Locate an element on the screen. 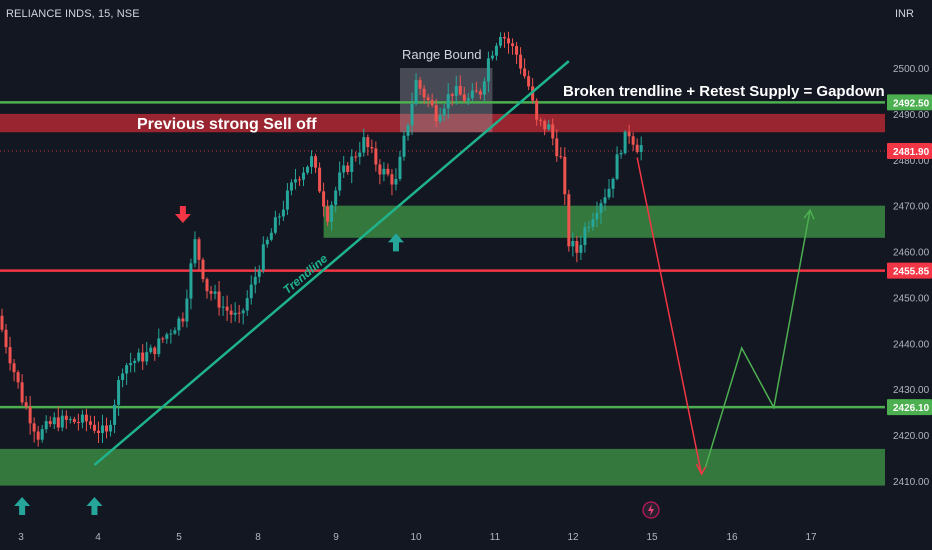 The width and height of the screenshot is (932, 550). arrow-up-icon is located at coordinates (22, 506).